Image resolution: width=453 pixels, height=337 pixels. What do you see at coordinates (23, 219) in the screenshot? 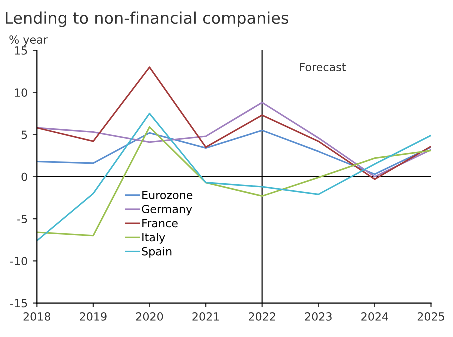
I see `y-tick-label: -5` at bounding box center [23, 219].